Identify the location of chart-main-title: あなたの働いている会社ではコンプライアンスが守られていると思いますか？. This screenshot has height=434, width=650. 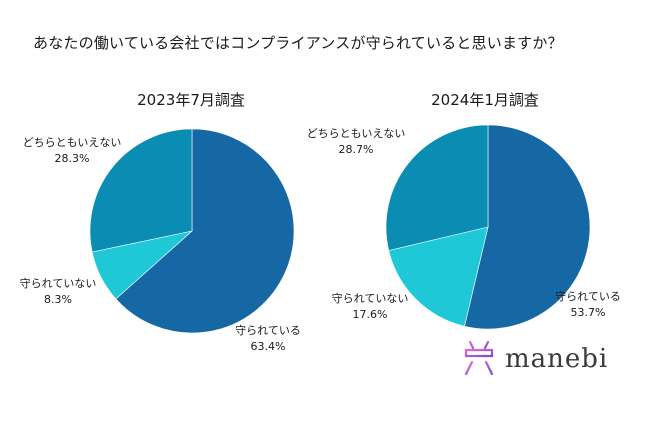
(298, 43).